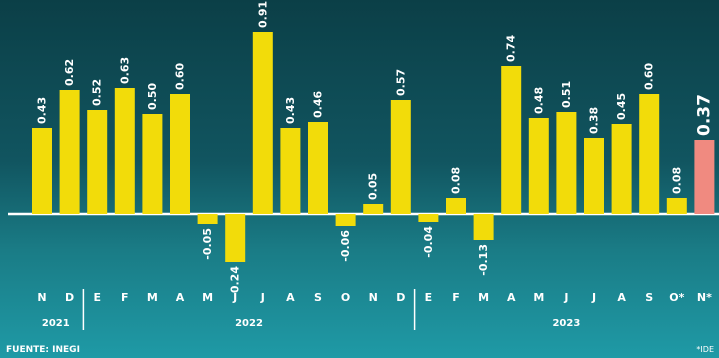  I want to click on value-label: 0.50, so click(152, 96).